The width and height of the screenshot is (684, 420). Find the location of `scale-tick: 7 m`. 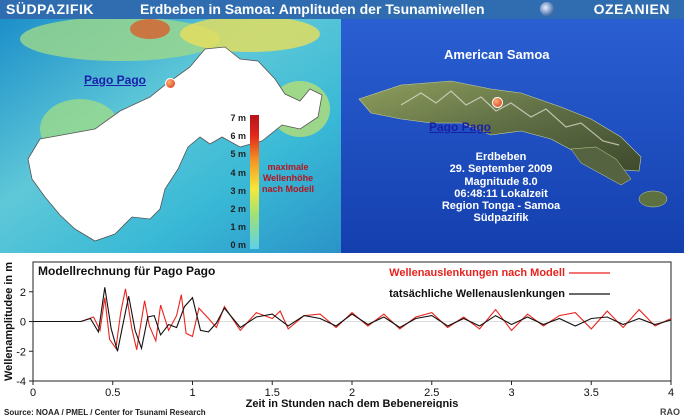

scale-tick: 7 m is located at coordinates (238, 118).